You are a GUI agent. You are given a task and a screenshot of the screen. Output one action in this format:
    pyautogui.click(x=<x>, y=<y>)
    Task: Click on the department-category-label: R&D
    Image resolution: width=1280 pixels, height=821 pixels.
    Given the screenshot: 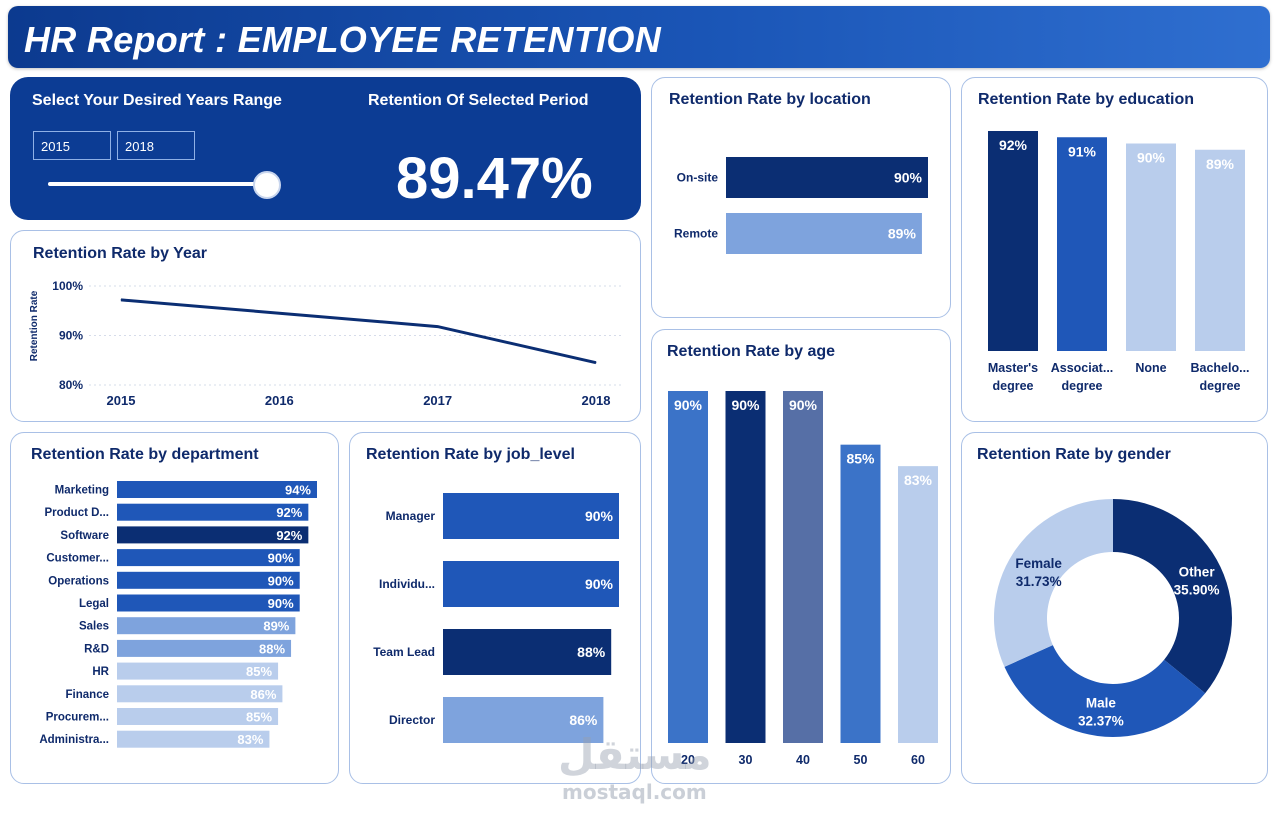 What is the action you would take?
    pyautogui.click(x=96, y=649)
    